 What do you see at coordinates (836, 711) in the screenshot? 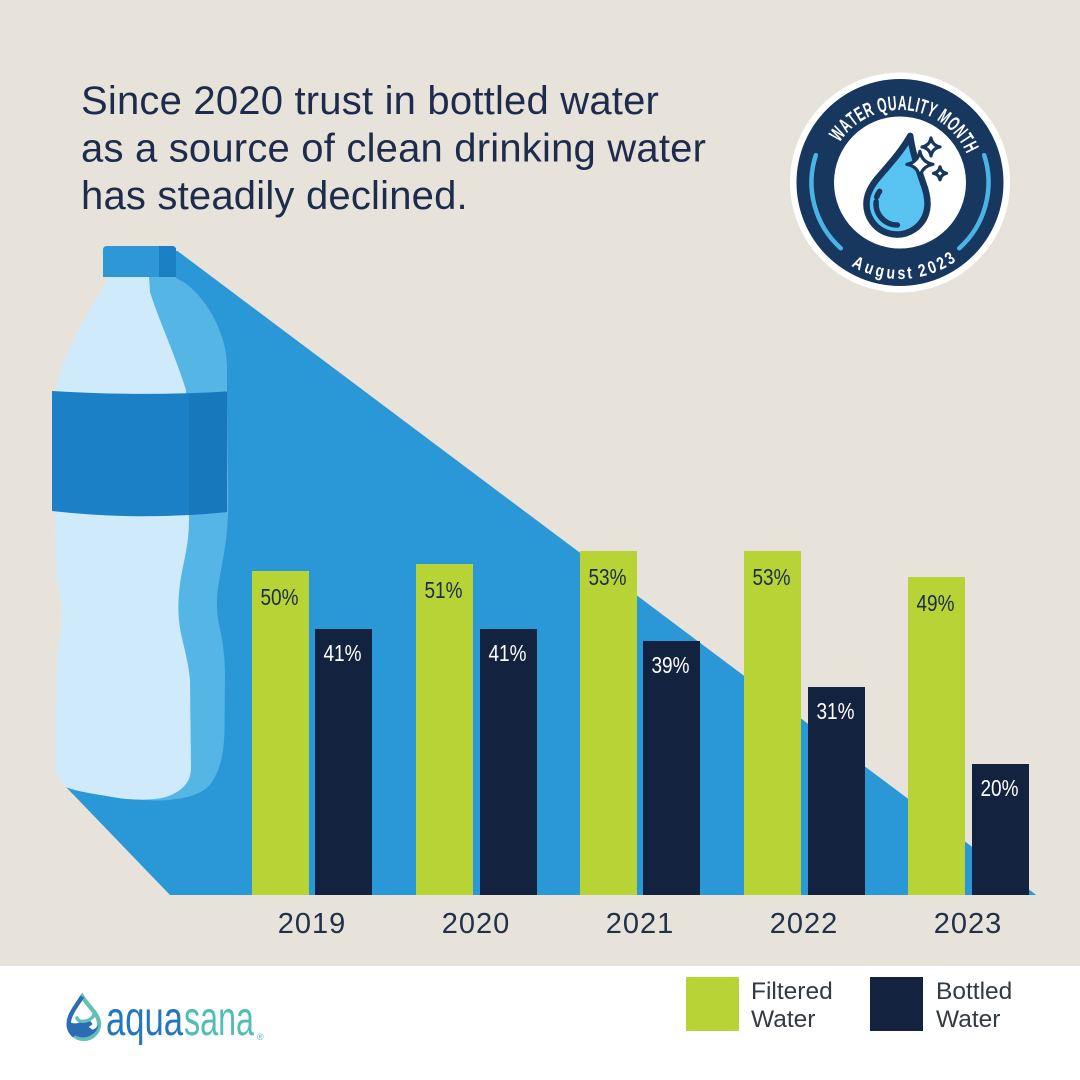
I see `svg-text: 31%` at bounding box center [836, 711].